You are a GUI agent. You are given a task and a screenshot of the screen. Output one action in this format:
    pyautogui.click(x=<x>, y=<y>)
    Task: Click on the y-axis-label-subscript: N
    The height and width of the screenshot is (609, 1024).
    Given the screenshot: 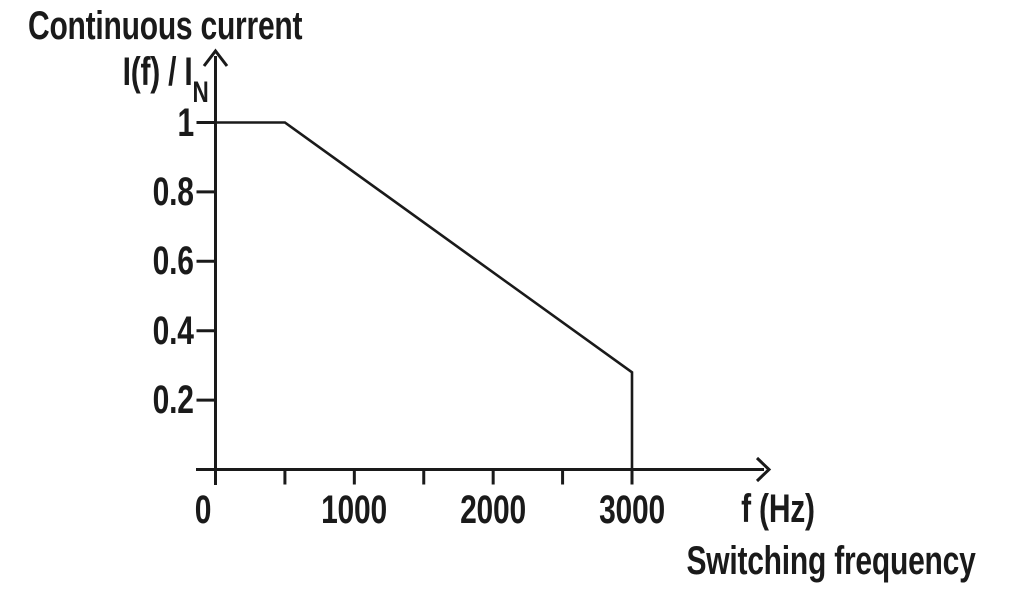 What is the action you would take?
    pyautogui.click(x=200, y=92)
    